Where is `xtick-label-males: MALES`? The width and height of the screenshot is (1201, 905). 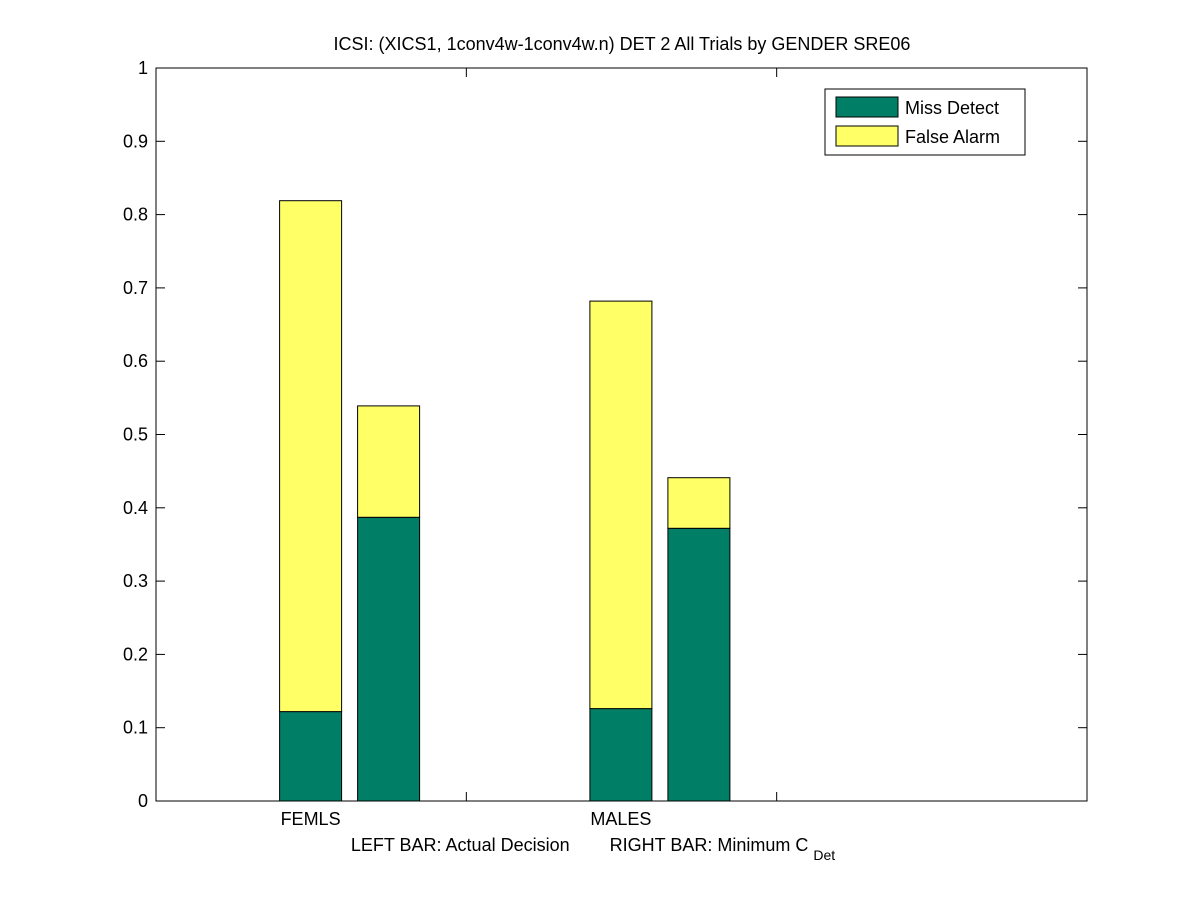
xtick-label-males: MALES is located at coordinates (620, 819).